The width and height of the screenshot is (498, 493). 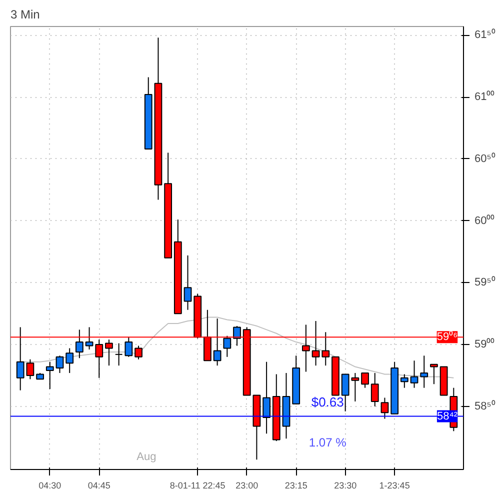 I want to click on annotation: 1.07 %, so click(x=327, y=443).